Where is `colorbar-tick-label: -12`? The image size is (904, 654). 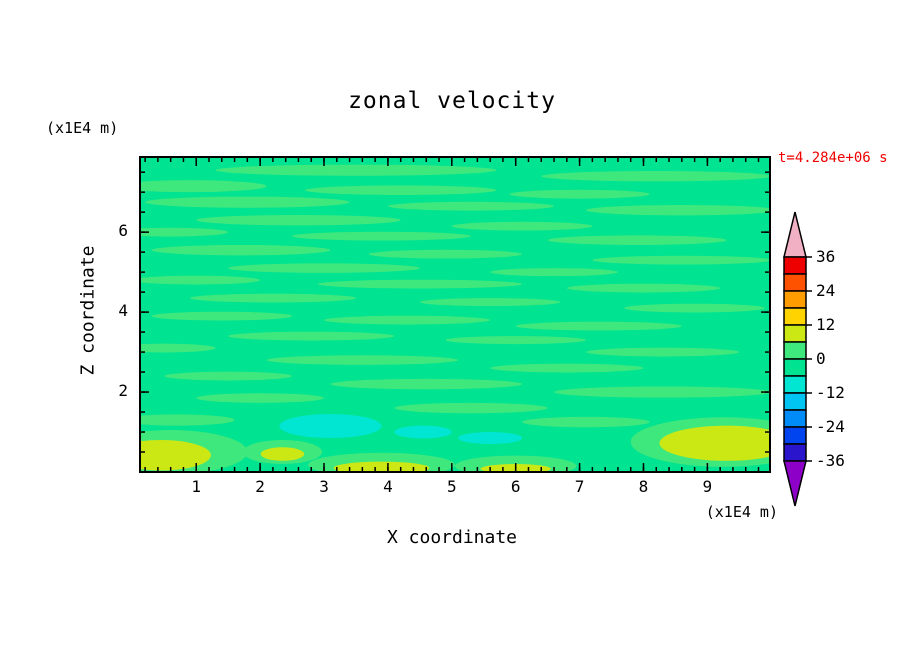 colorbar-tick-label: -12 is located at coordinates (830, 392).